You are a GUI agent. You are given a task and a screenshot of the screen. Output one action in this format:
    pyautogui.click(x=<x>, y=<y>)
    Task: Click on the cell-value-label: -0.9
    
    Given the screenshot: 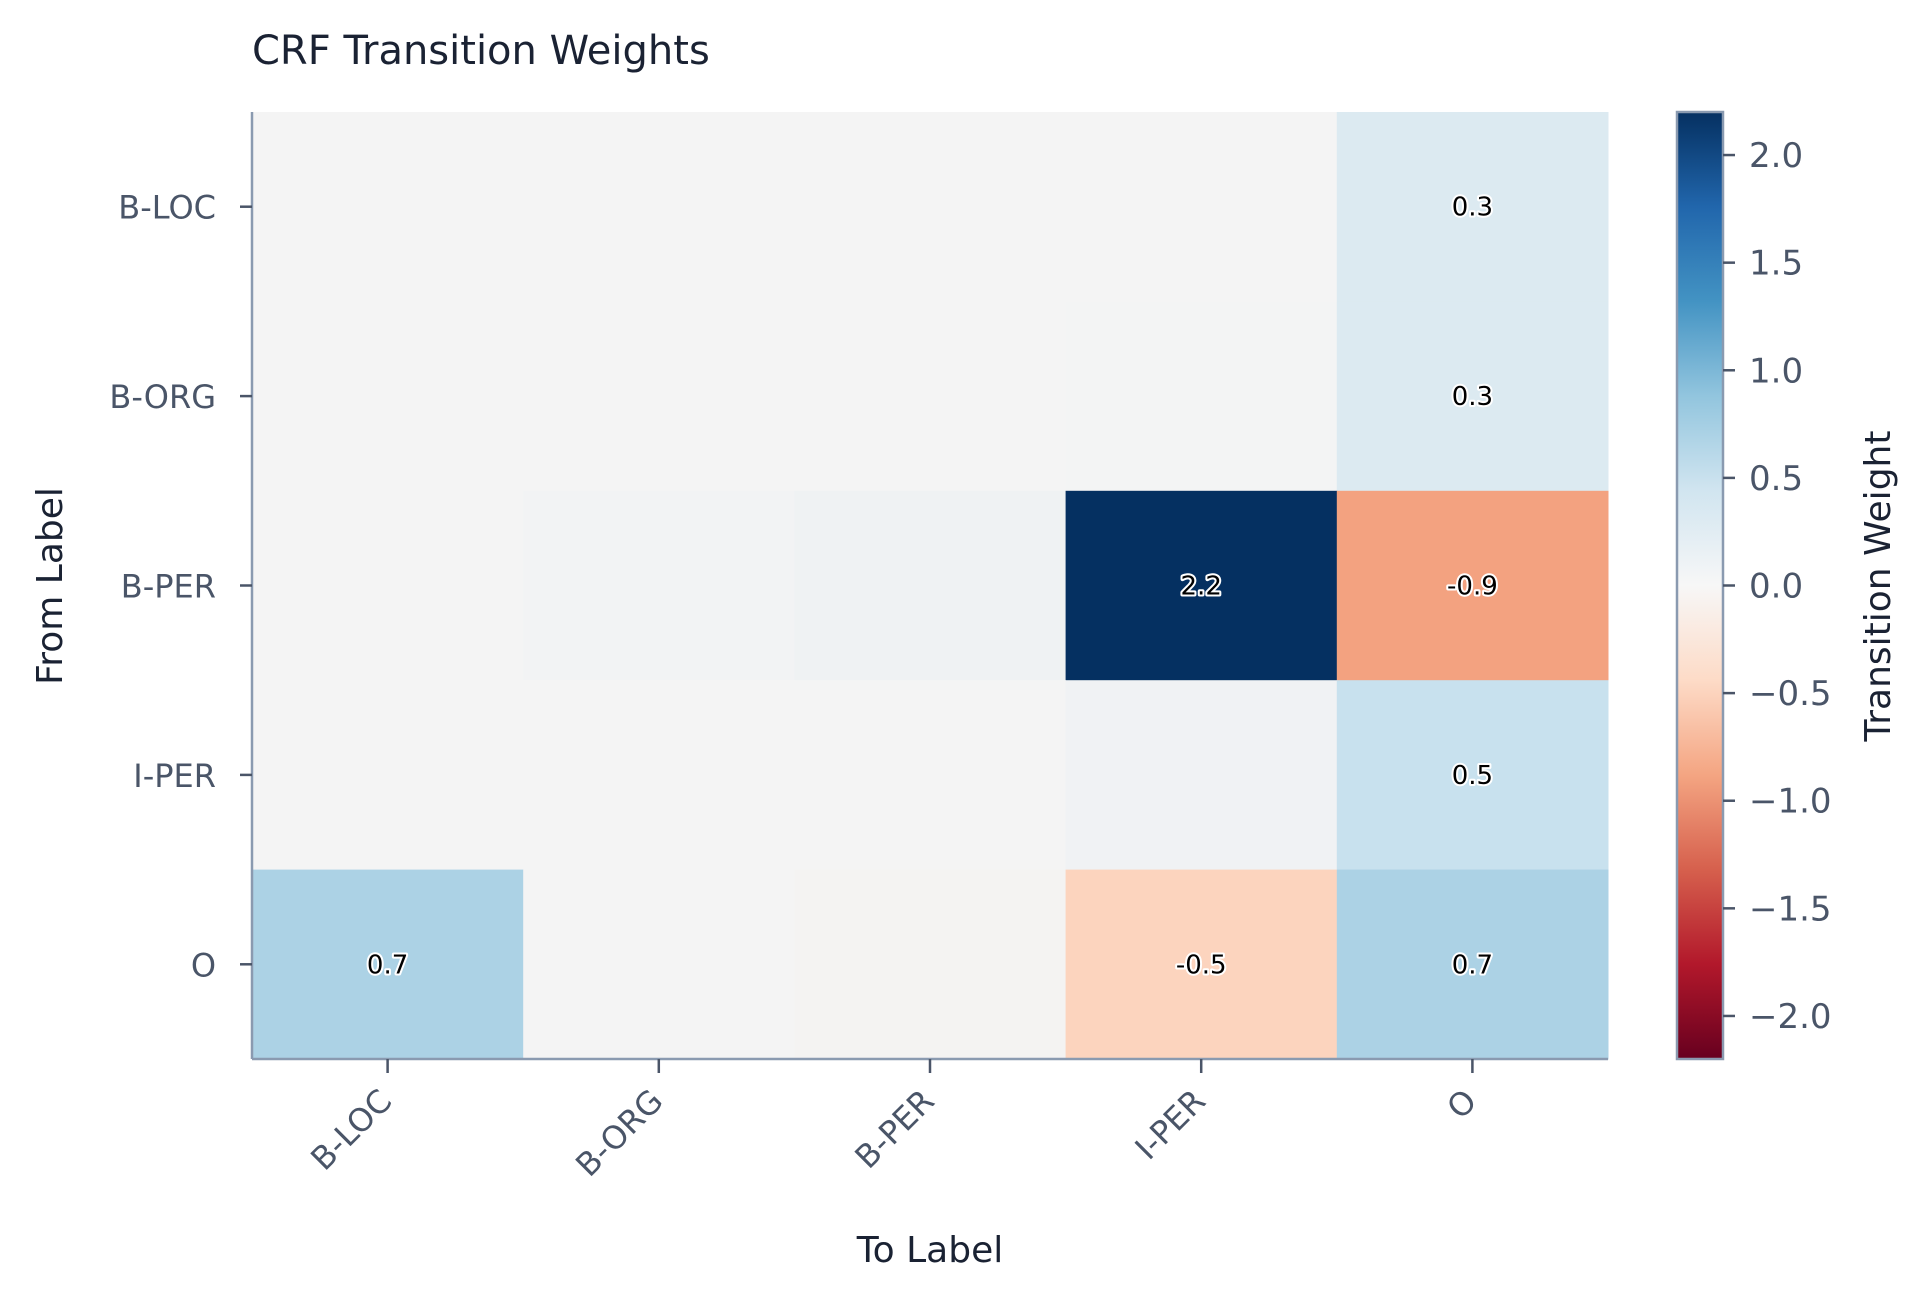 What is the action you would take?
    pyautogui.click(x=1472, y=587)
    